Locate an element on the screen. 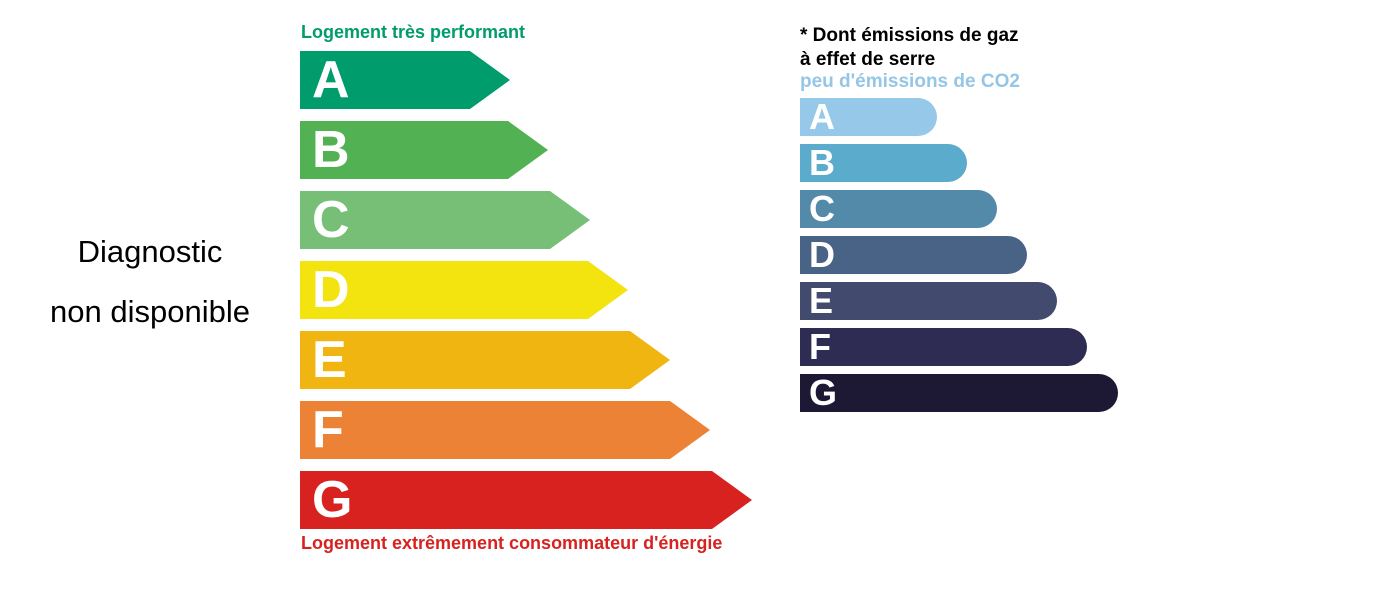 Image resolution: width=1400 pixels, height=600 pixels. co2-bar-letter-a: A is located at coordinates (822, 116).